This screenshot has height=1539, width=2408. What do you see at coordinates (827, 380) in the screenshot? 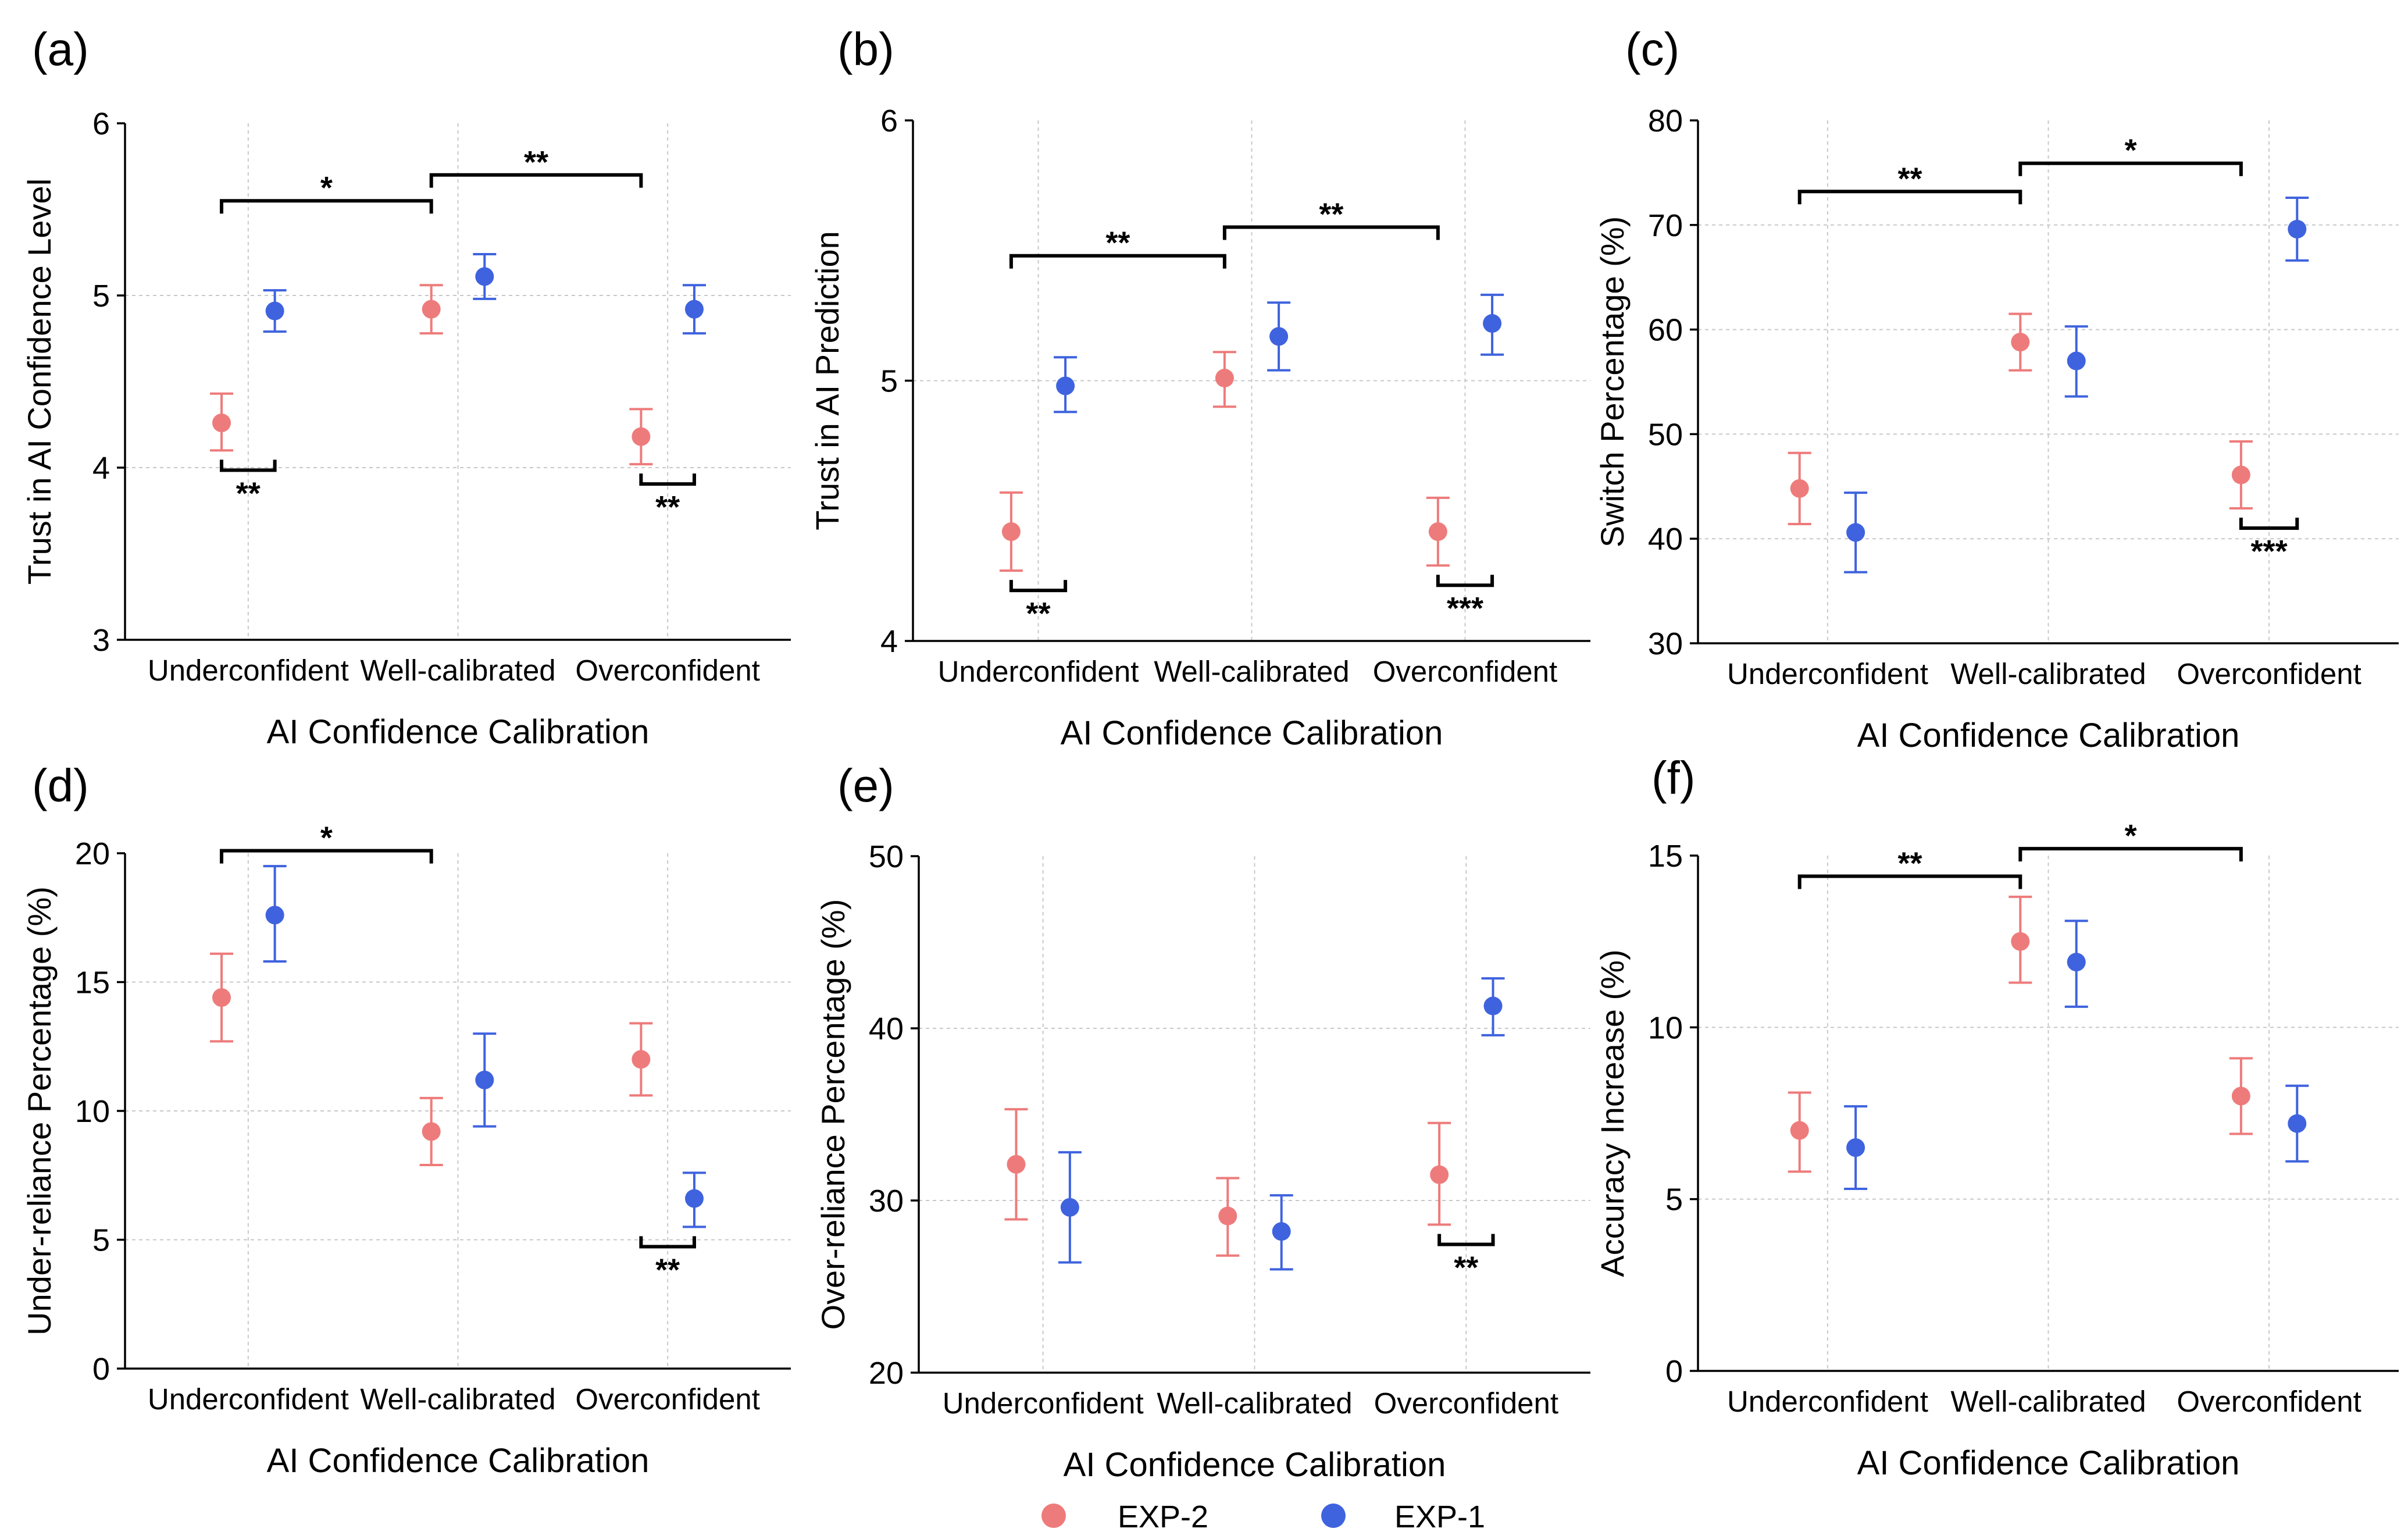
I see `y-axis-title: Trust in AI Prediction` at bounding box center [827, 380].